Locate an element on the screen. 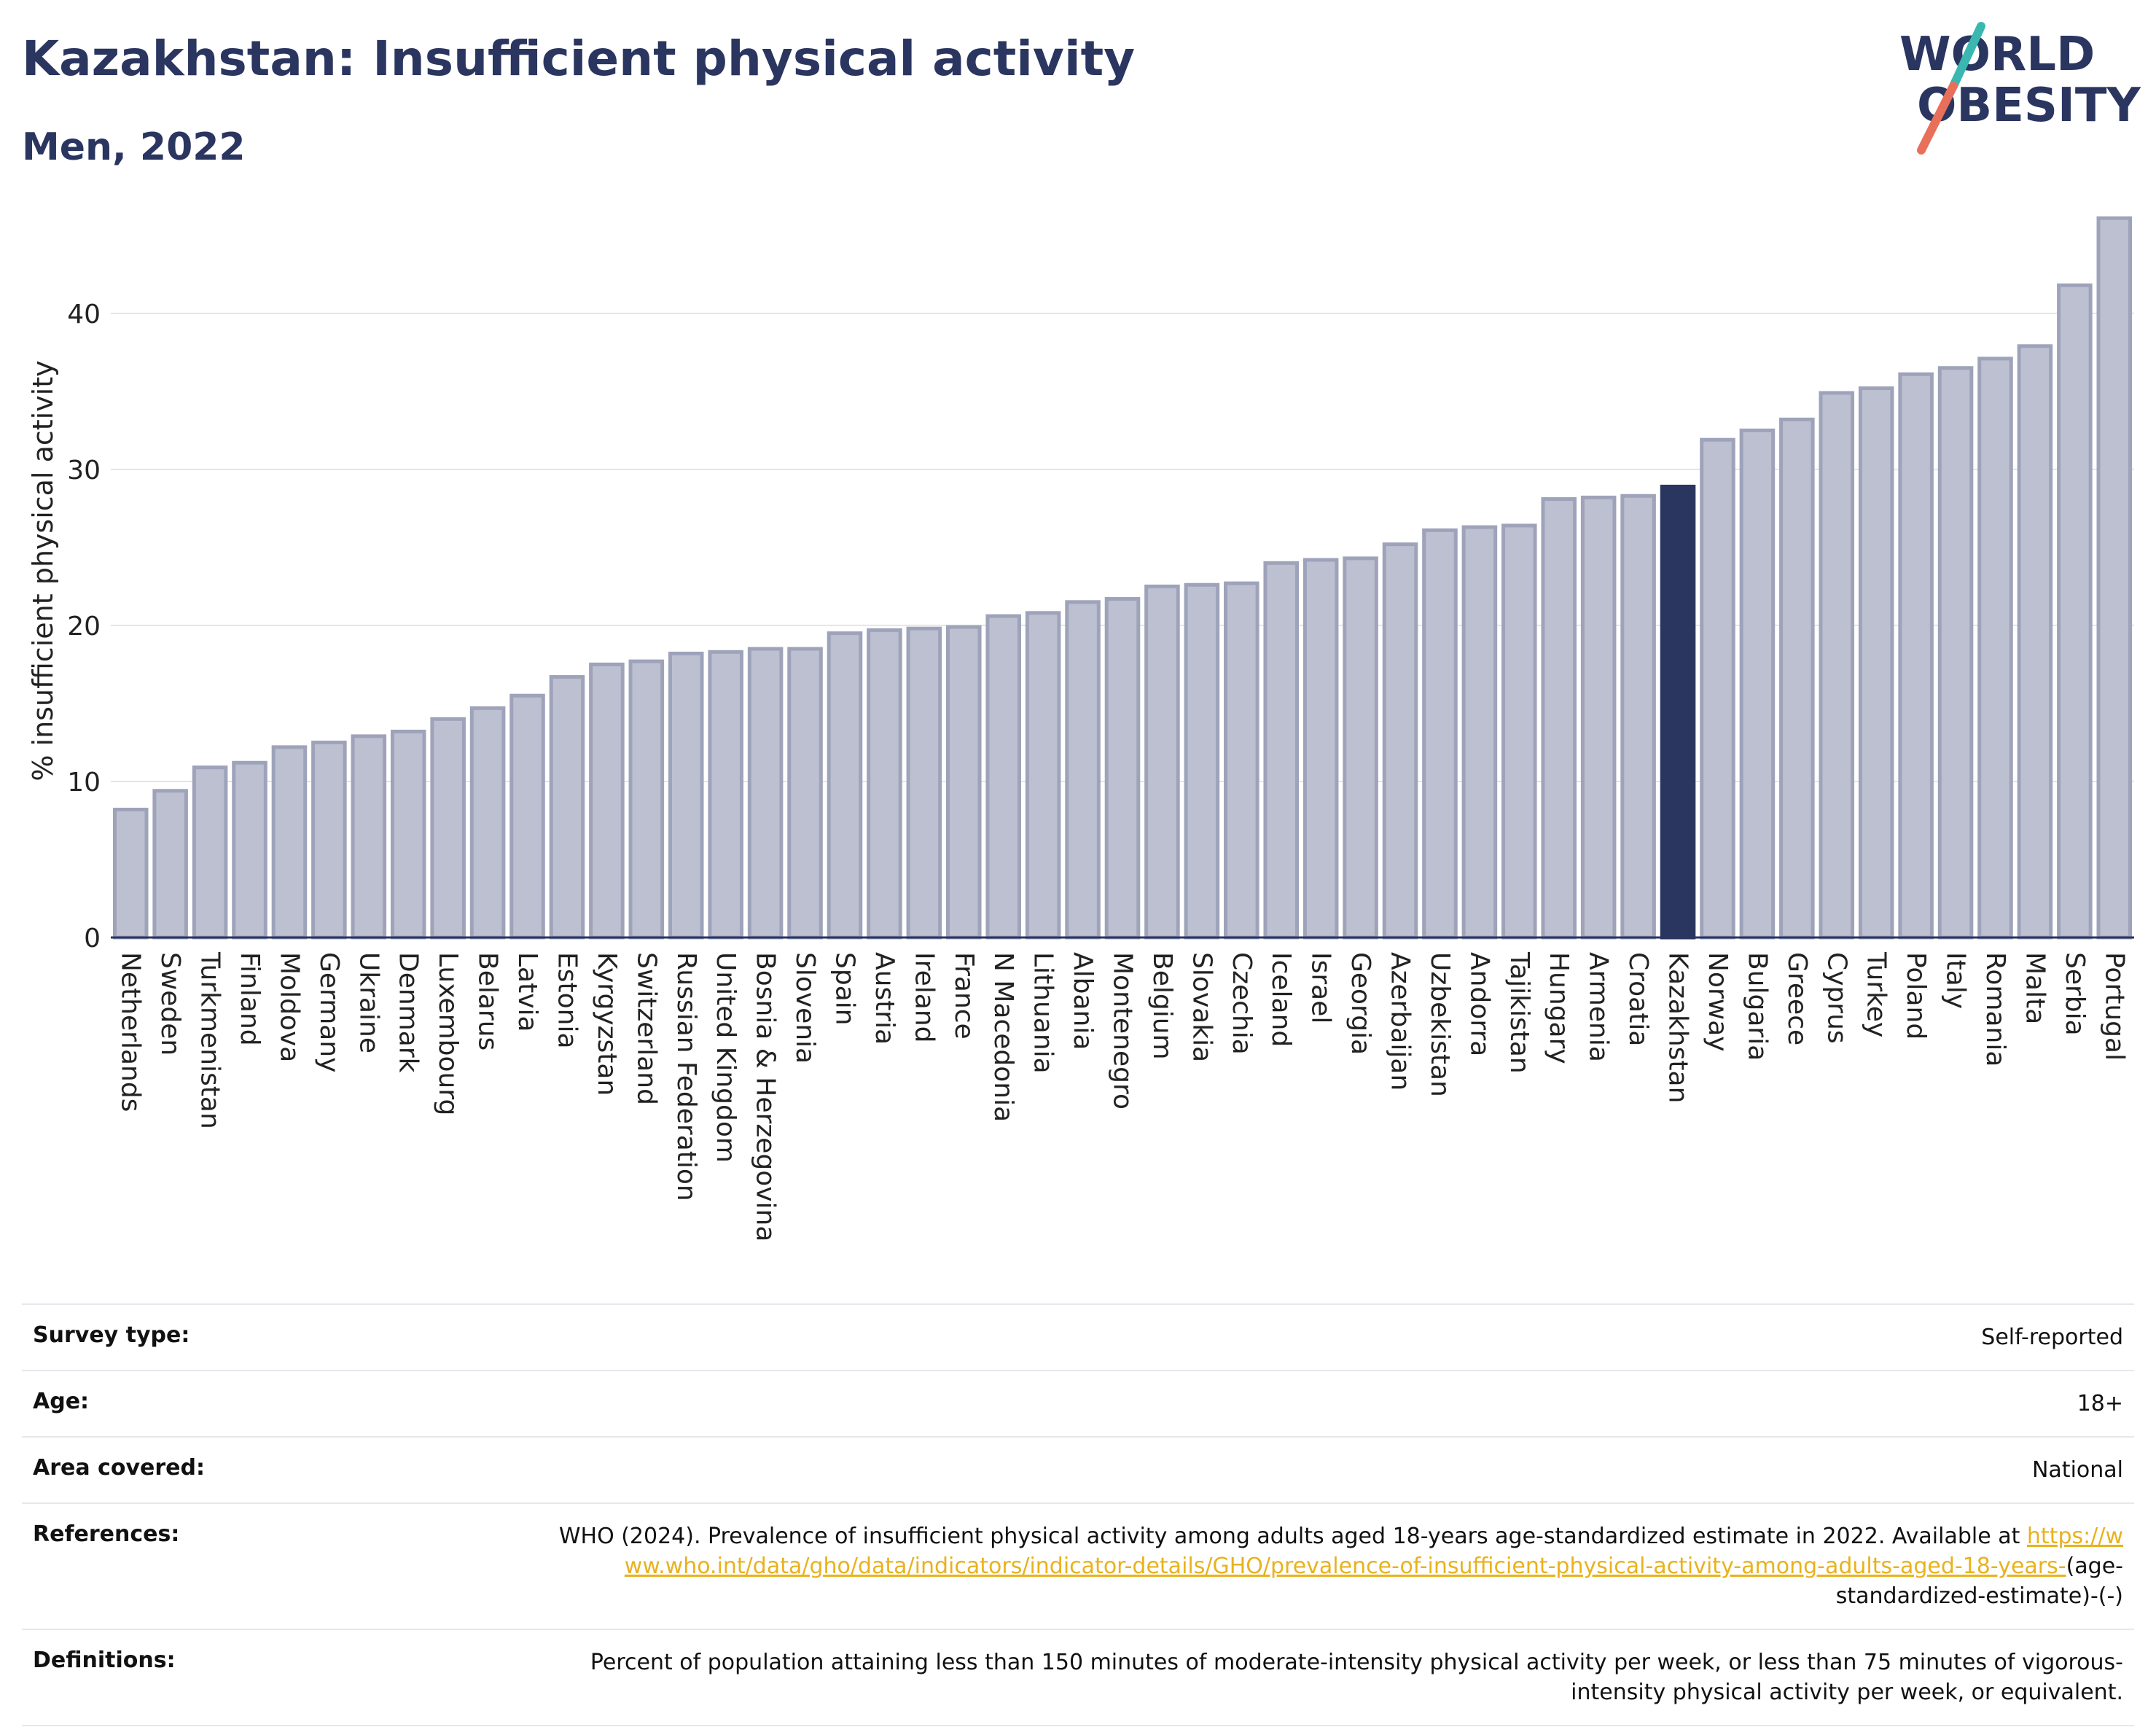 Image resolution: width=2156 pixels, height=1735 pixels. x-tick-label: Turkmenistan is located at coordinates (210, 1040).